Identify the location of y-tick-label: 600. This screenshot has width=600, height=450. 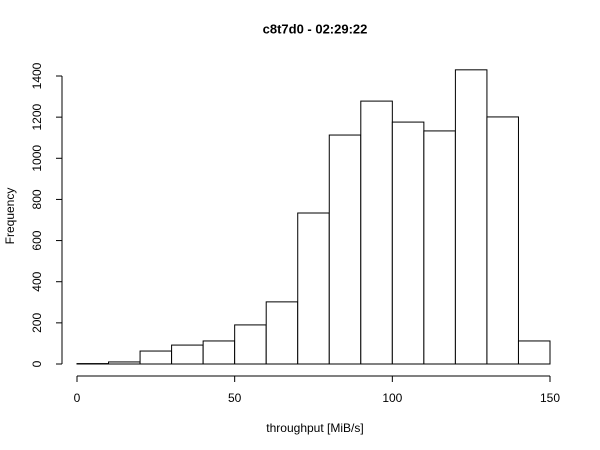
(37, 240).